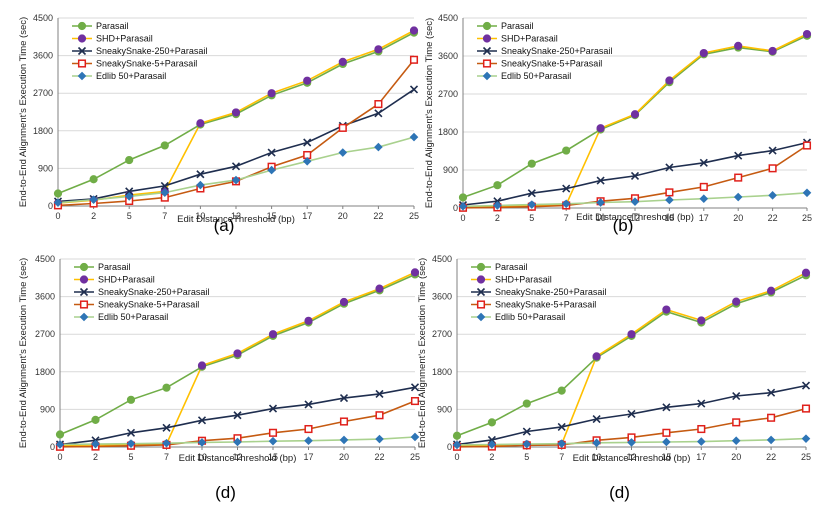 The width and height of the screenshot is (830, 508). Describe the element at coordinates (414, 216) in the screenshot. I see `x-tick-label: 25` at that location.